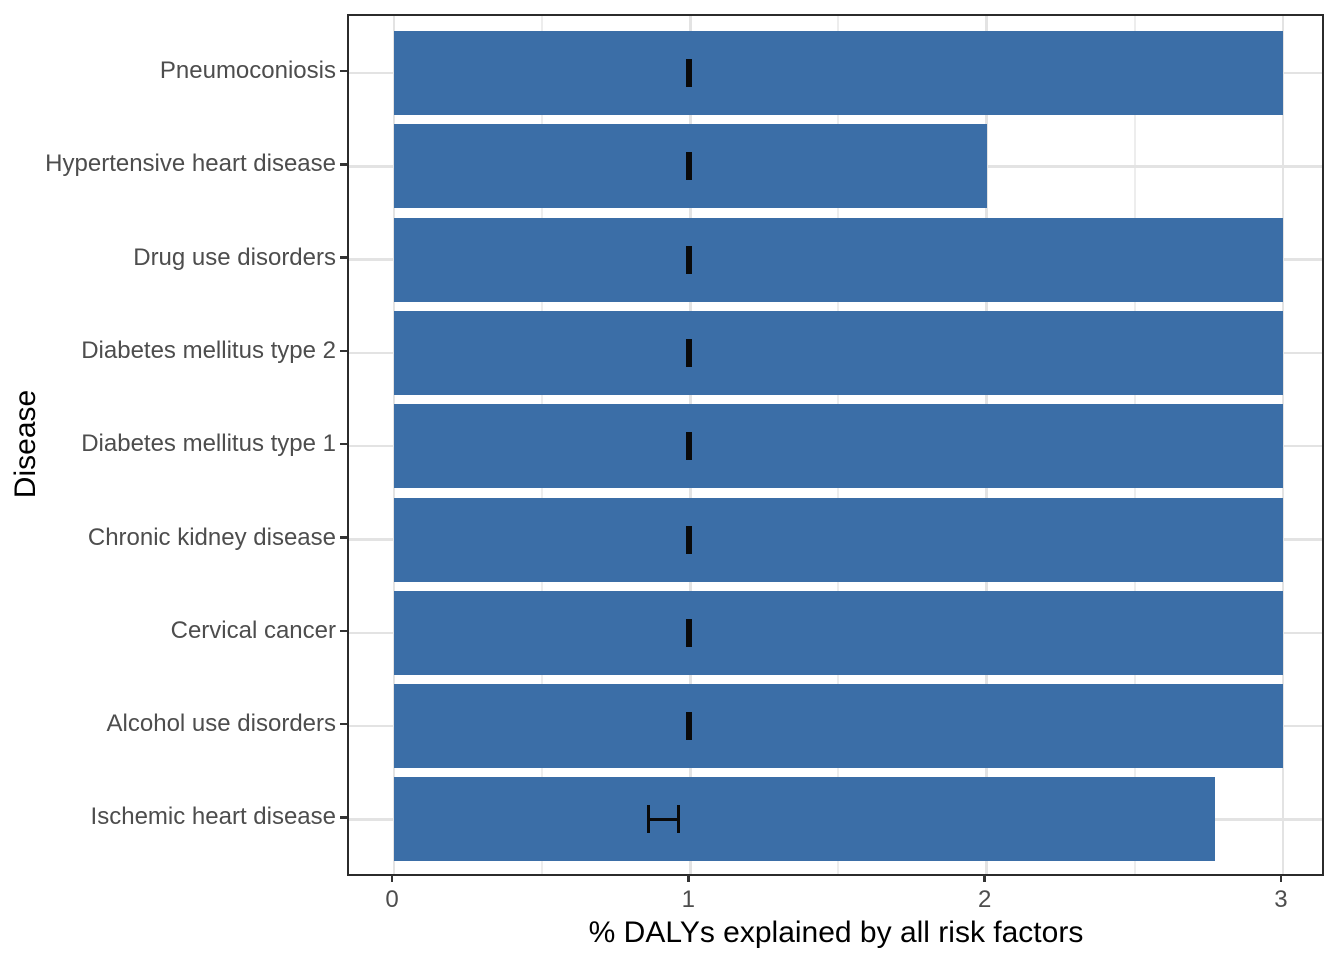  I want to click on x-tick-label: 0, so click(392, 899).